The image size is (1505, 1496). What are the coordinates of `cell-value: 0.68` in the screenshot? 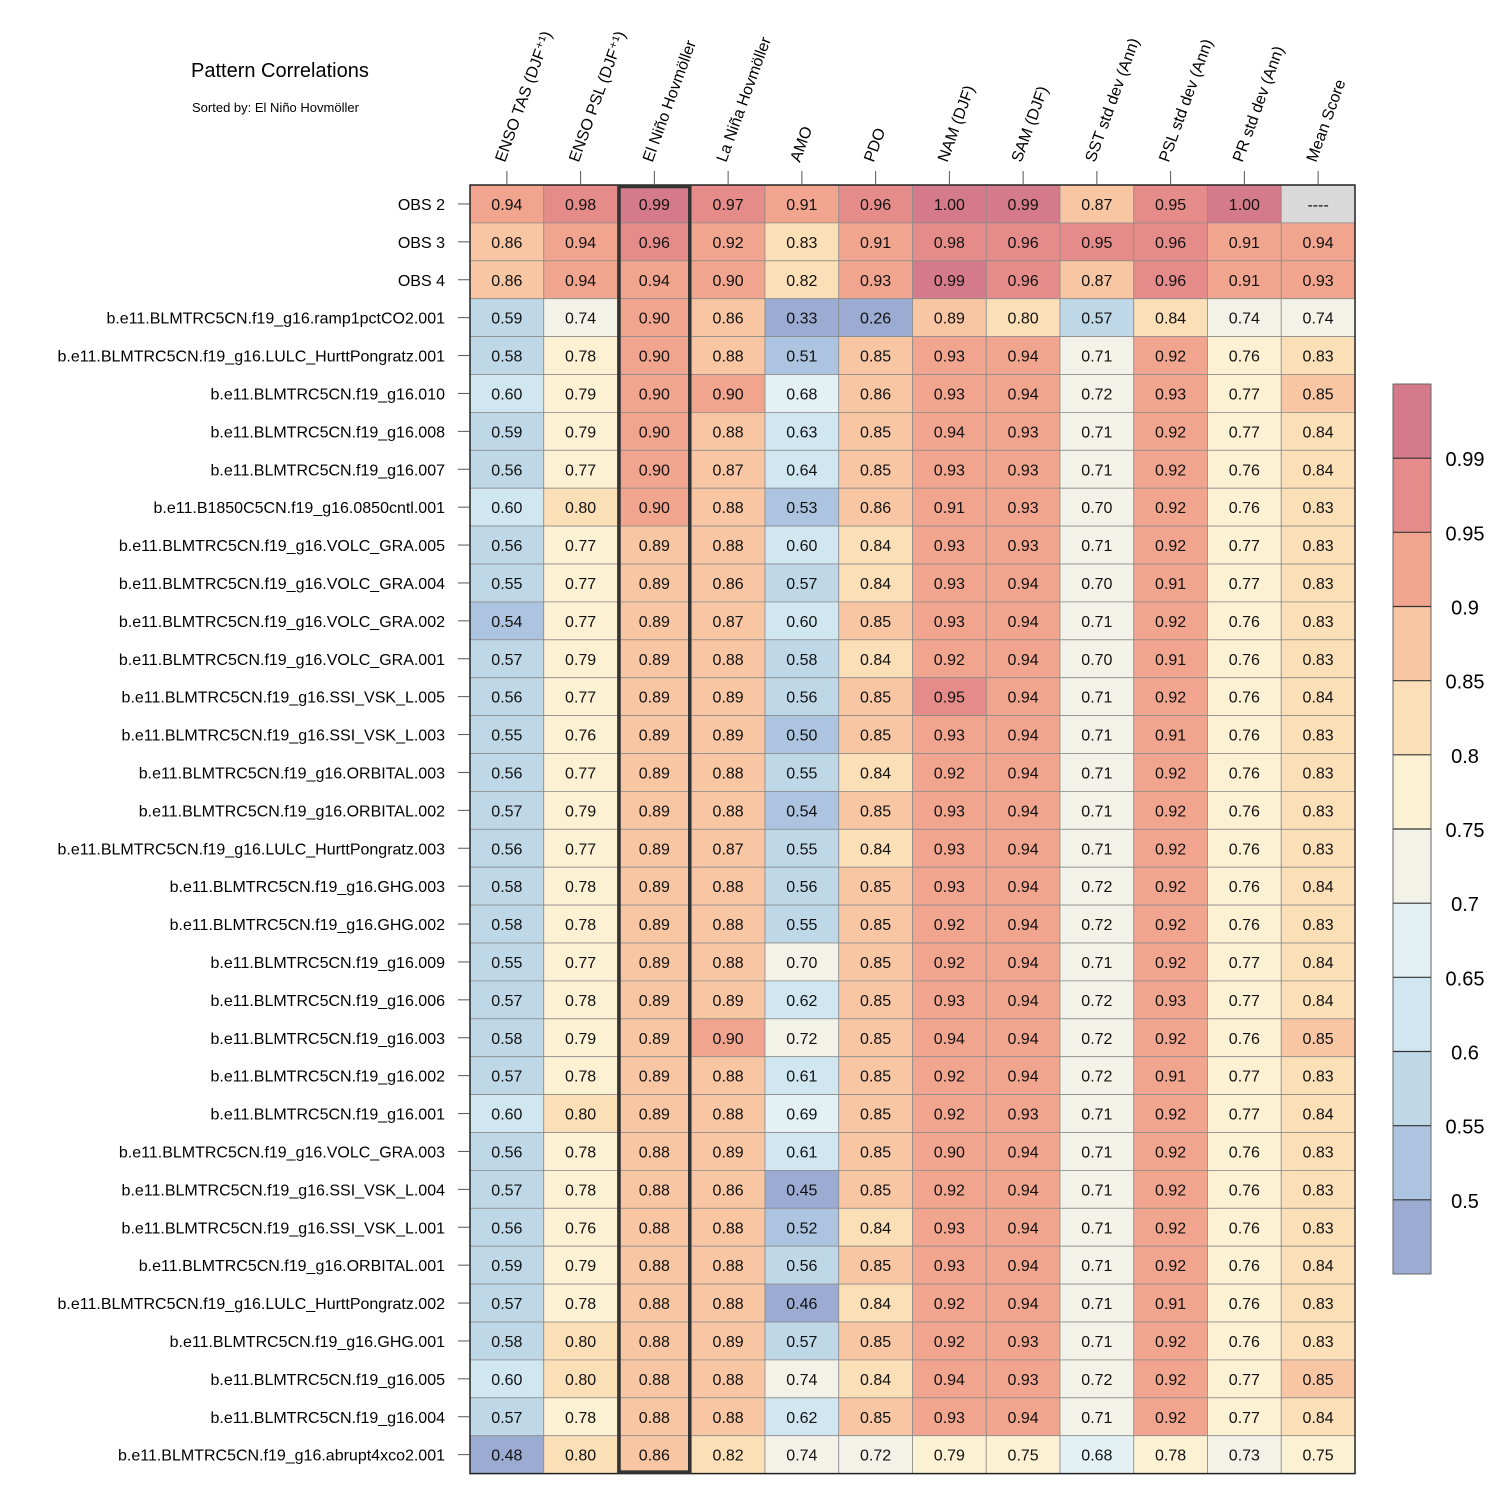 It's located at (1096, 1456).